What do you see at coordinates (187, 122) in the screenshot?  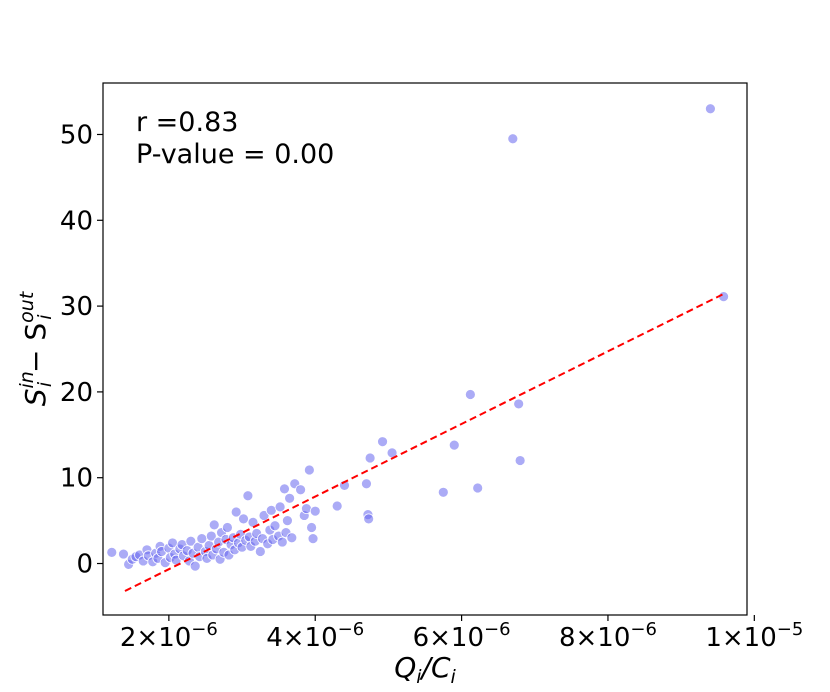 I see `r-value-annotation: r =0.83` at bounding box center [187, 122].